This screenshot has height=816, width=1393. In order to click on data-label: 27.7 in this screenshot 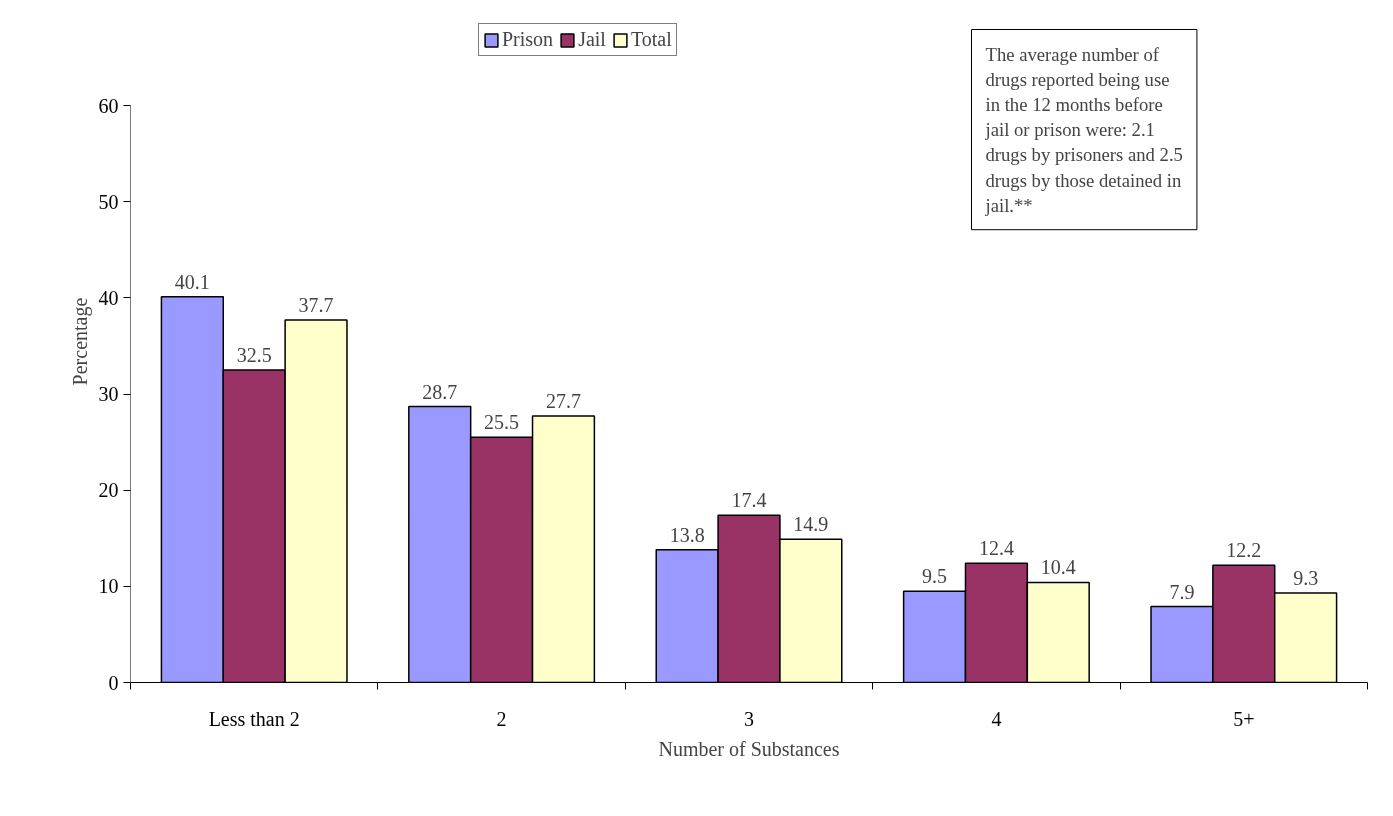, I will do `click(563, 401)`.